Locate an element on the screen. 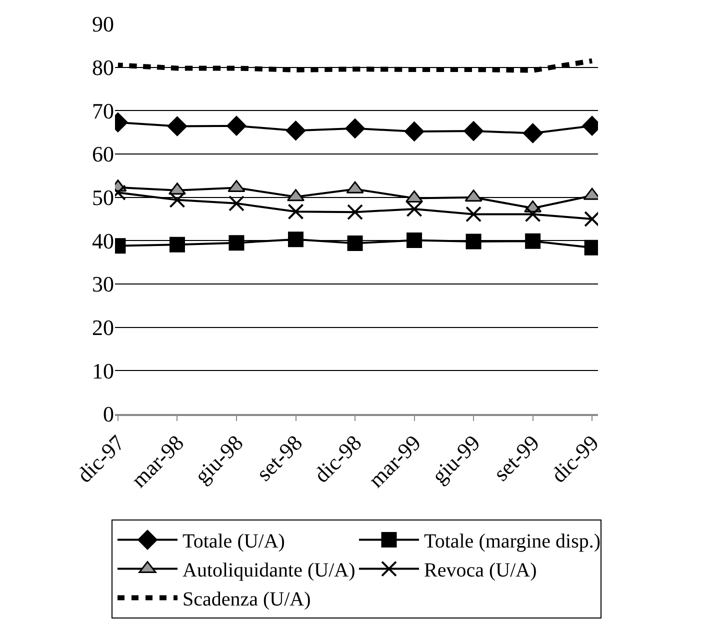  y-tick-label: 90 is located at coordinates (103, 24).